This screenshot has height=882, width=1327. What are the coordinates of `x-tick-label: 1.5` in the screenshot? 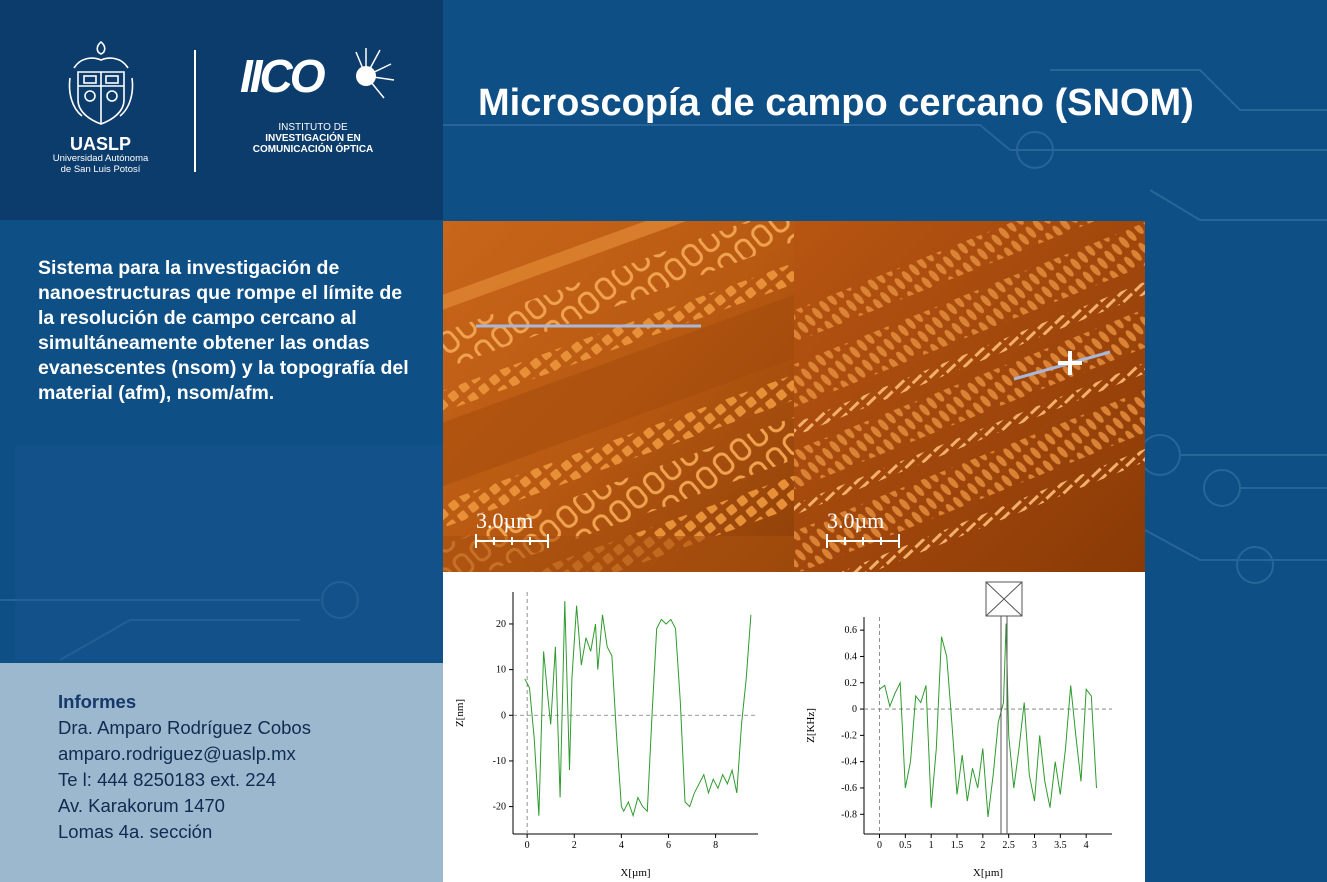 It's located at (957, 845).